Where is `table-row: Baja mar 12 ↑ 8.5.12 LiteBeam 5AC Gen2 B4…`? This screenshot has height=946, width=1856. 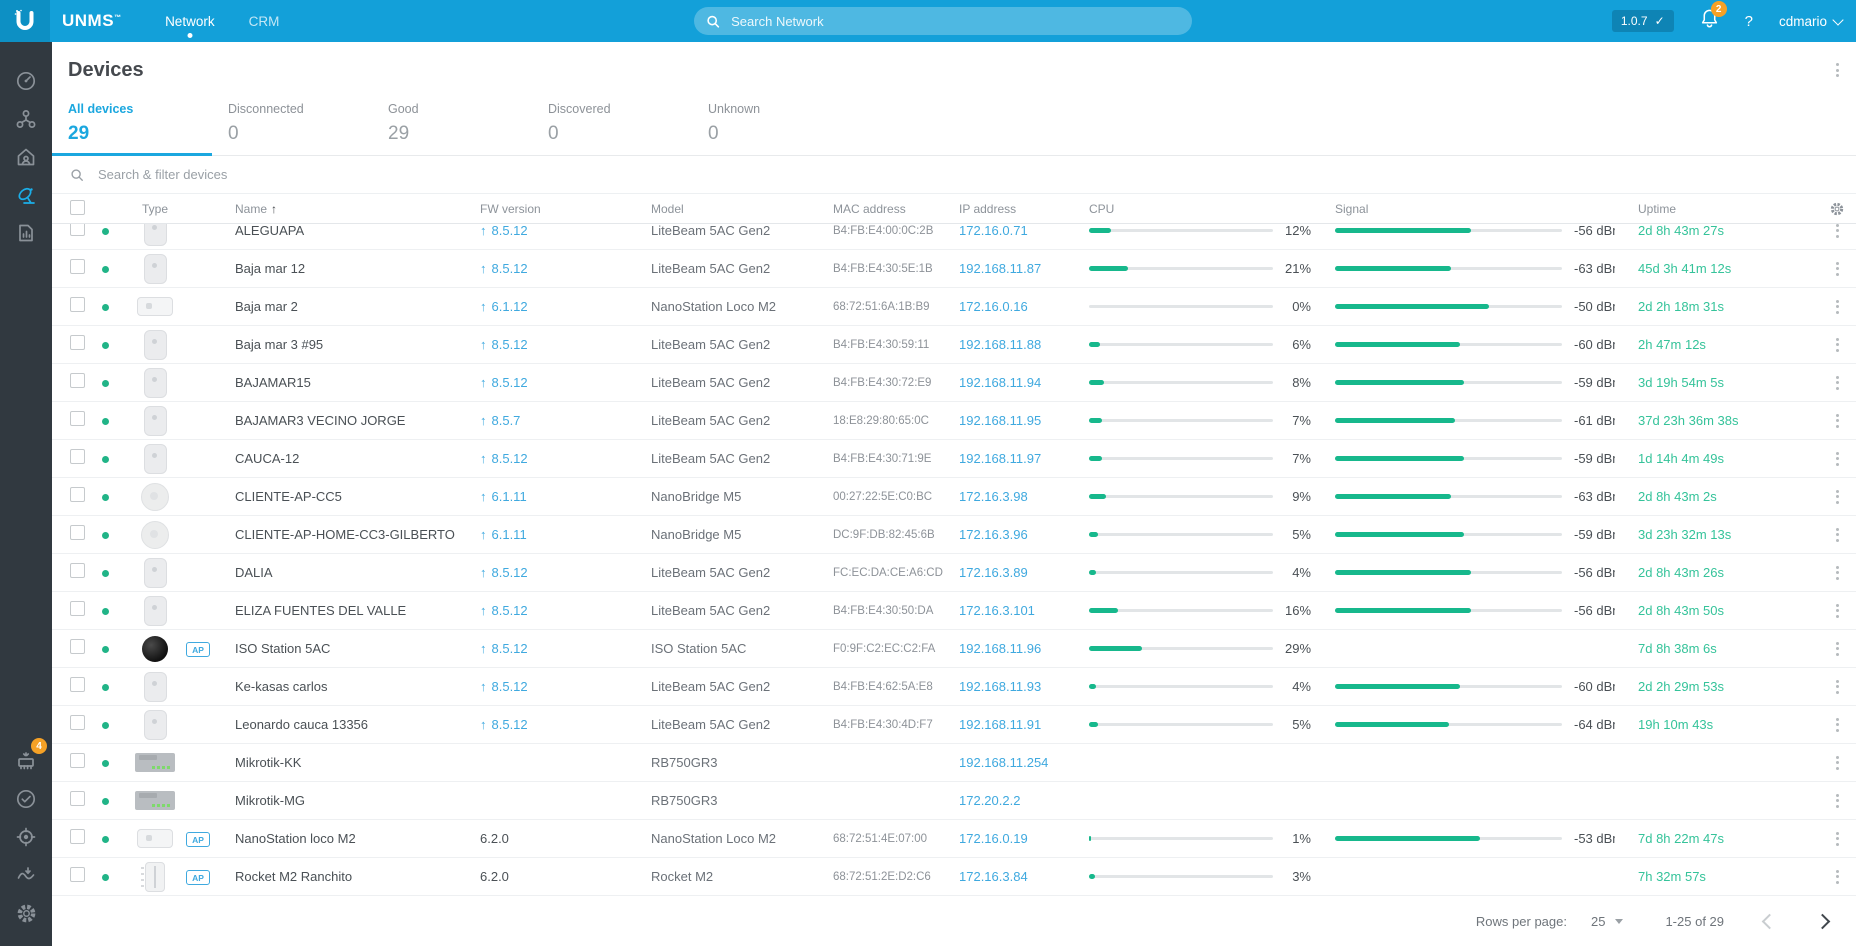 table-row: Baja mar 12 ↑ 8.5.12 LiteBeam 5AC Gen2 B4… is located at coordinates (954, 269).